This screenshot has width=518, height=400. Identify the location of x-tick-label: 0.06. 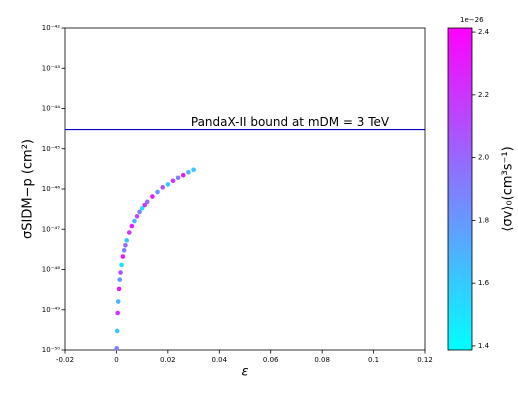
(271, 360).